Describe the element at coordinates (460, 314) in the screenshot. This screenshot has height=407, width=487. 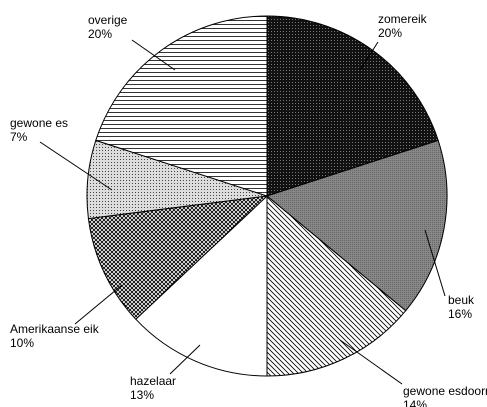
I see `slice-value-label: 16%` at that location.